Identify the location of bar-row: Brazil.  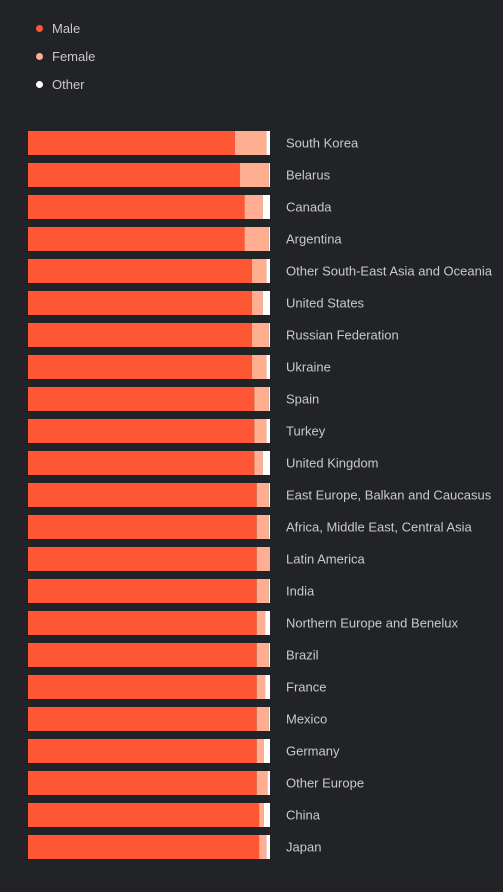
(173, 655).